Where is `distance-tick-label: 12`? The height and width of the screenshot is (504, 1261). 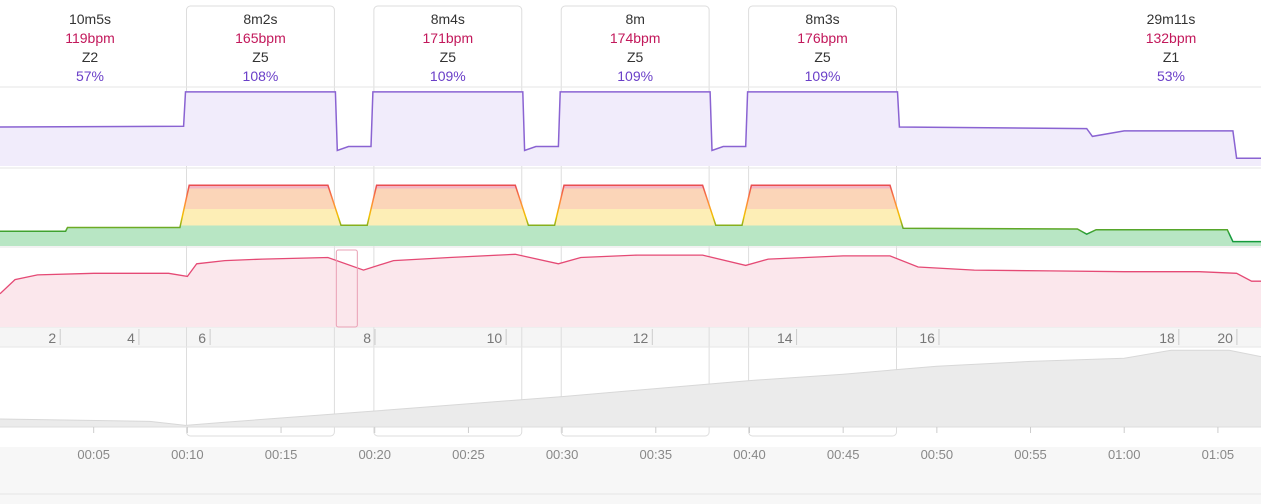
distance-tick-label: 12 is located at coordinates (641, 338).